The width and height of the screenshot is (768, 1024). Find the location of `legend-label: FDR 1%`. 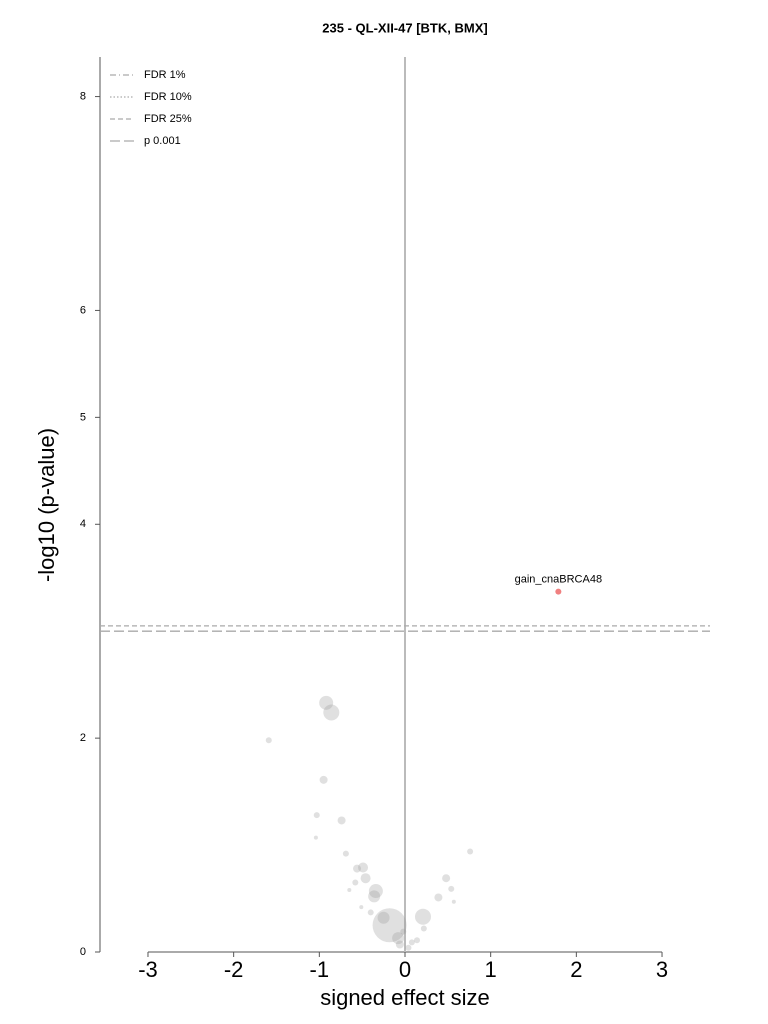

legend-label: FDR 1% is located at coordinates (165, 75).